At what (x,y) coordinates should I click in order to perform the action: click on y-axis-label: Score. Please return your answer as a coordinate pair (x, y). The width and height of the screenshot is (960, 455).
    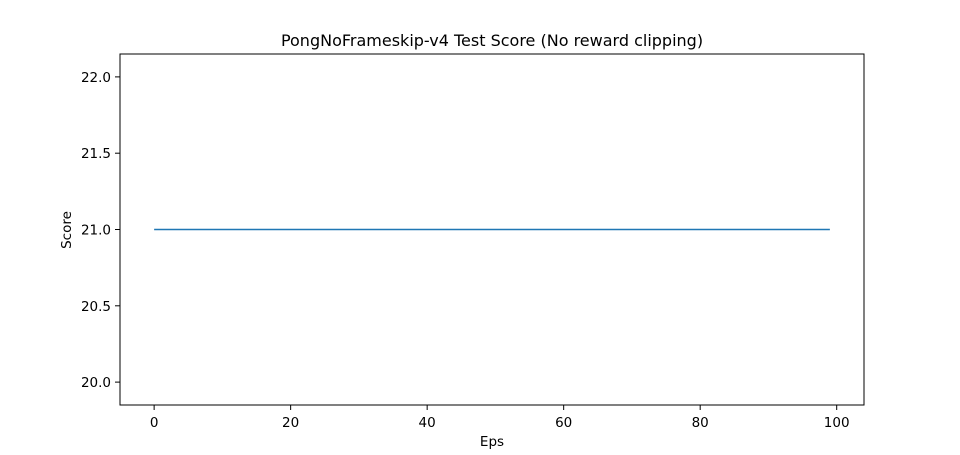
    Looking at the image, I should click on (67, 230).